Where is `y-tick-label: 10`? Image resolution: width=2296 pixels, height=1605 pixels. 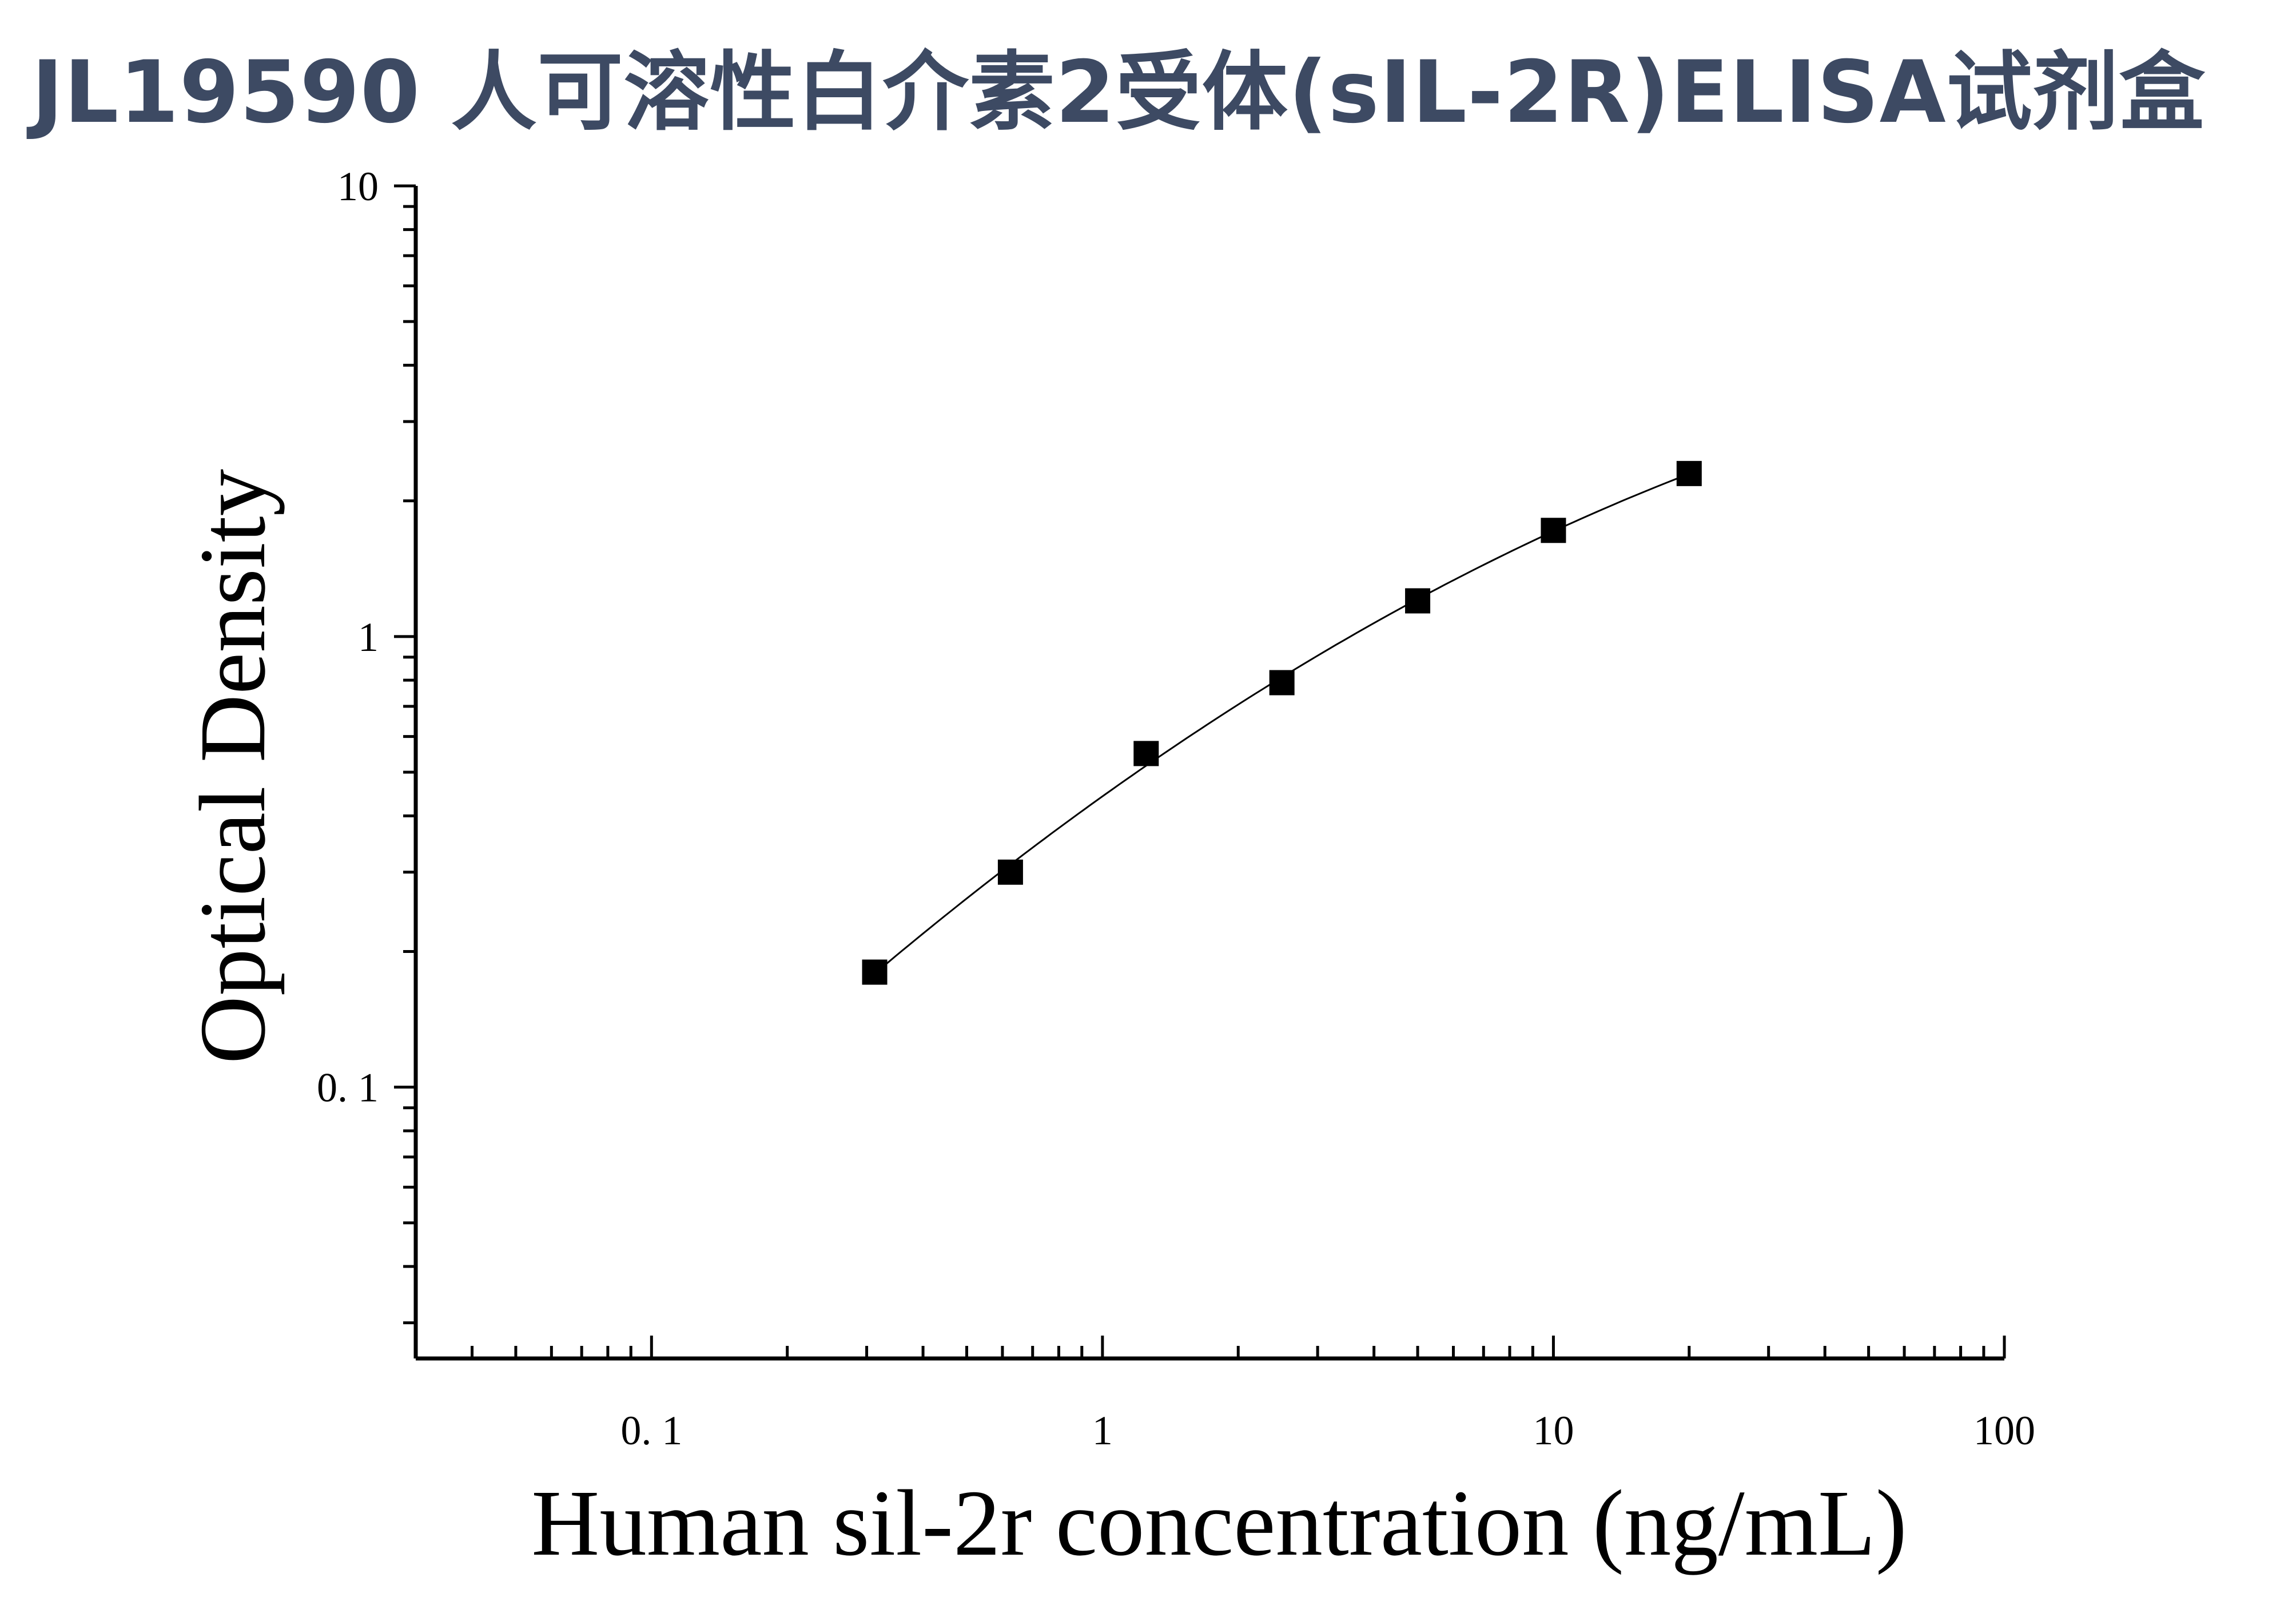
y-tick-label: 10 is located at coordinates (358, 186).